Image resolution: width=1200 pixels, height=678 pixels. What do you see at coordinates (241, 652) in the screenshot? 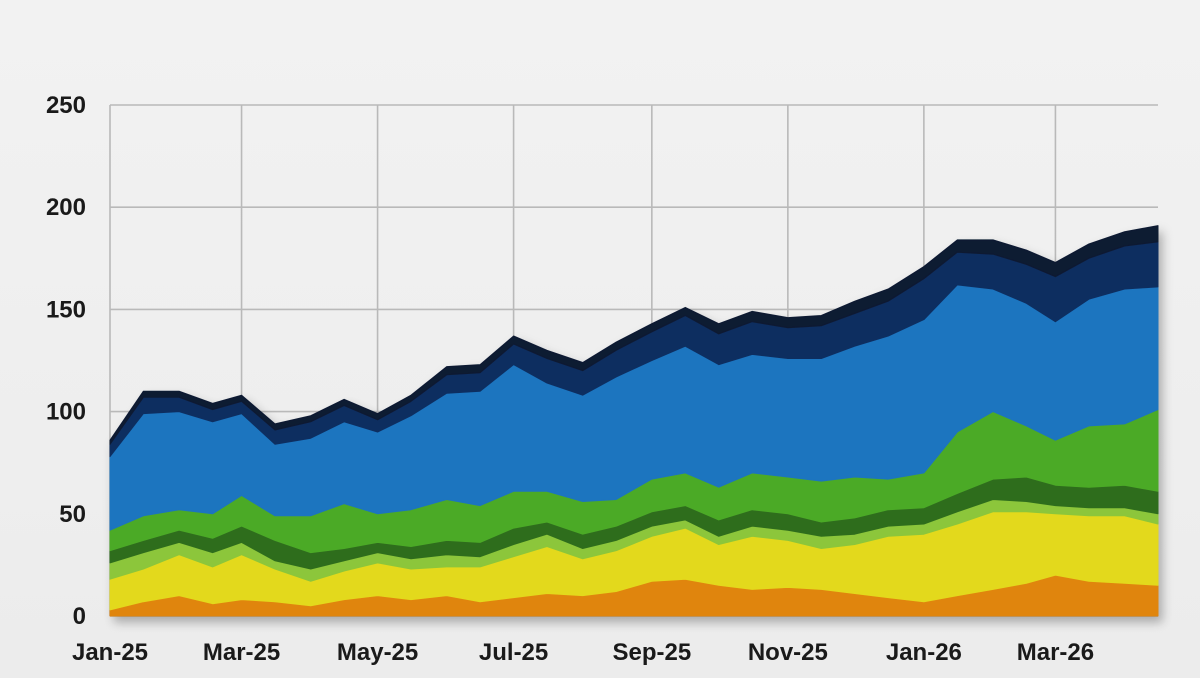
I see `x-tick-label: Mar-25` at bounding box center [241, 652].